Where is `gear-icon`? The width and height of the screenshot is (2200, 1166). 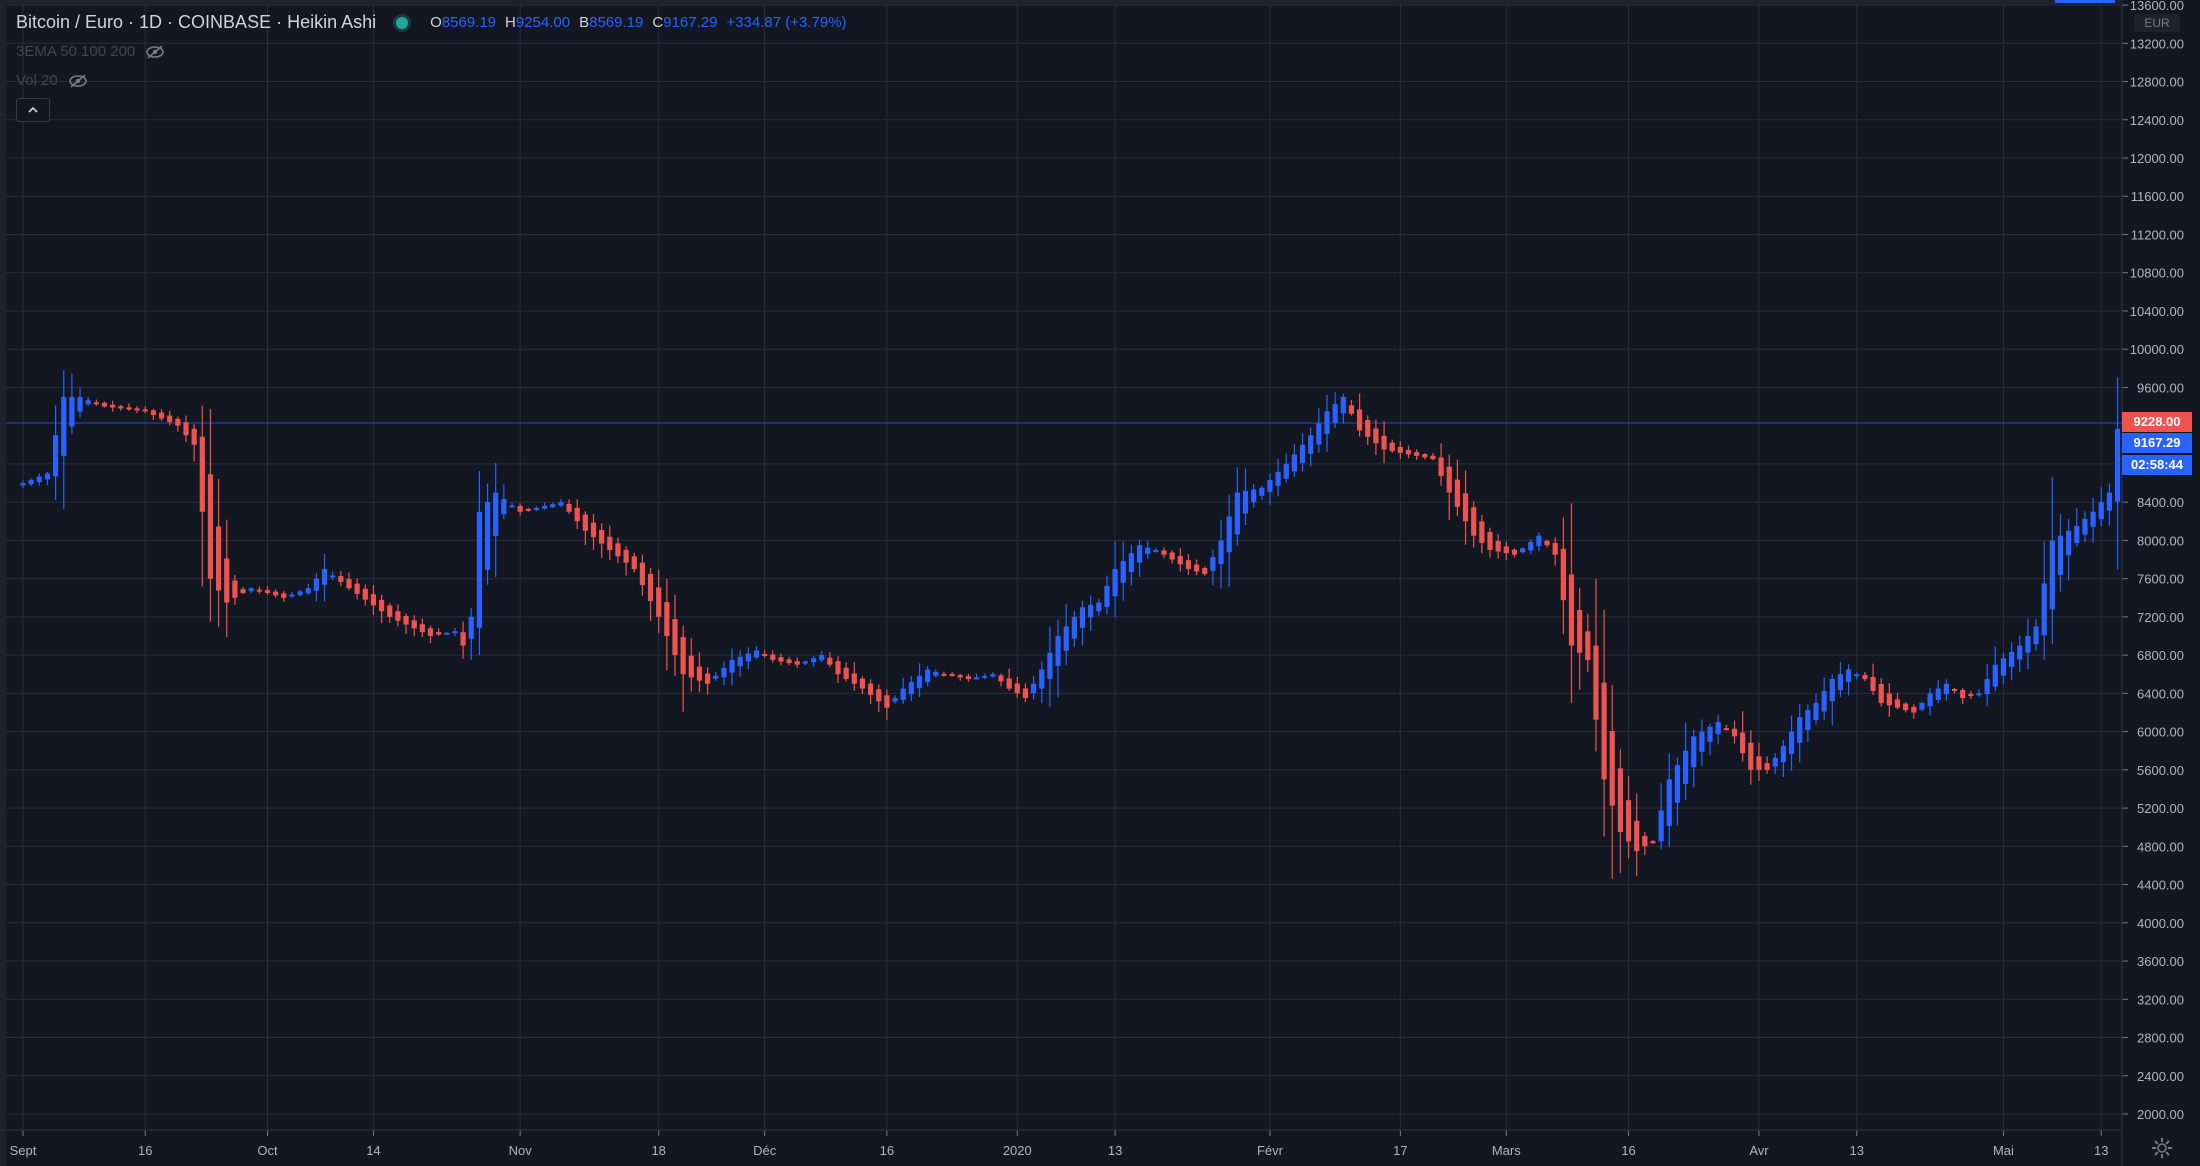
gear-icon is located at coordinates (2162, 1148).